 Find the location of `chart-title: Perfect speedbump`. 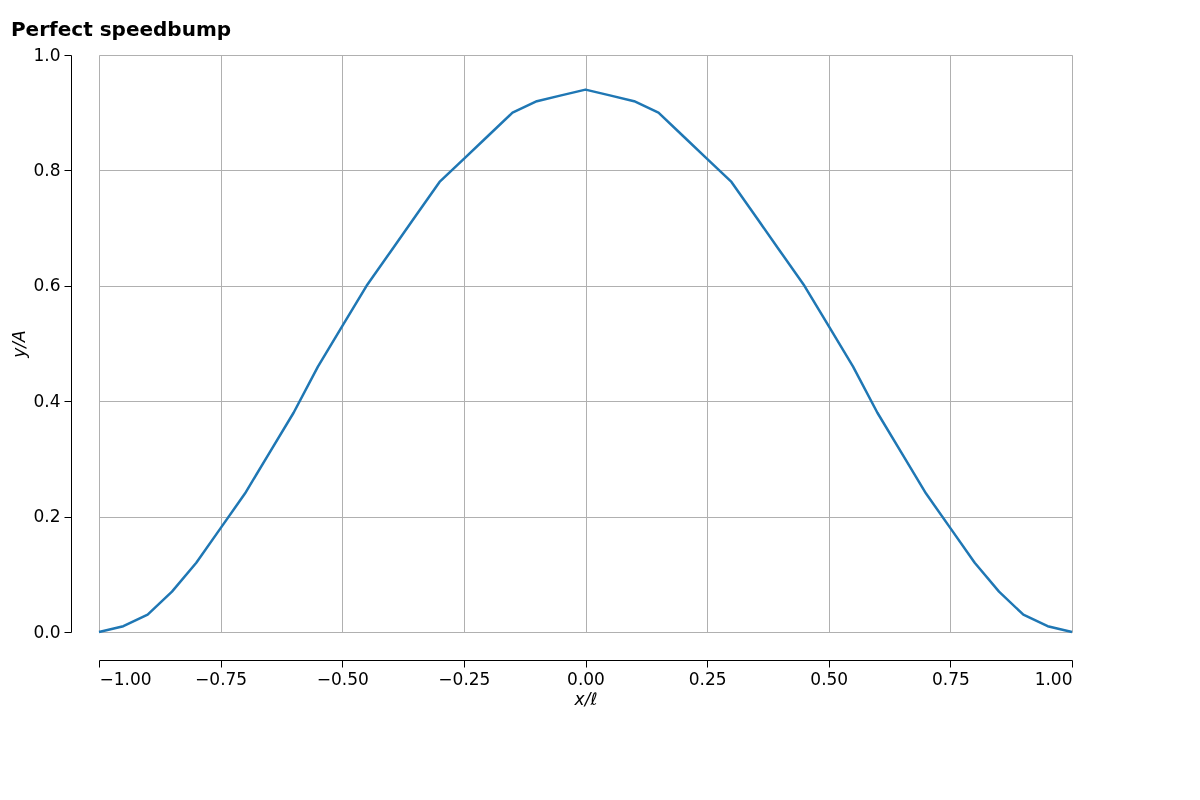

chart-title: Perfect speedbump is located at coordinates (121, 29).